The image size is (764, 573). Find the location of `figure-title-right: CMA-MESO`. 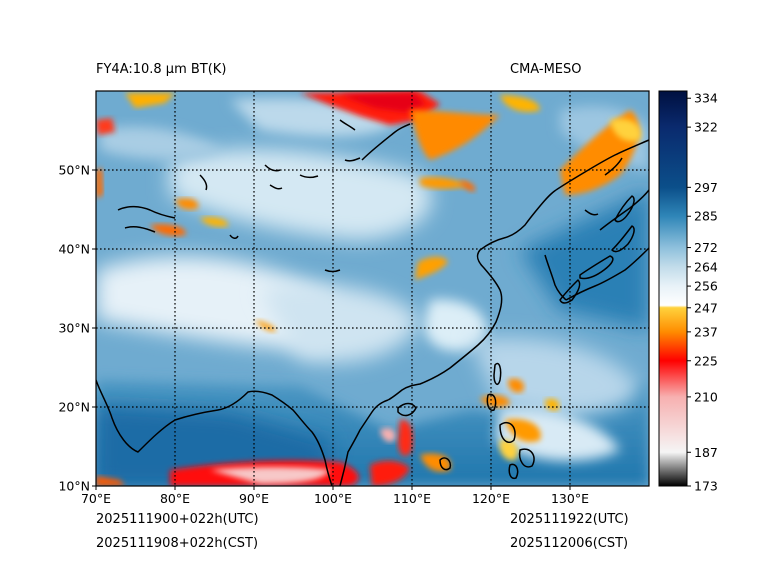

figure-title-right: CMA-MESO is located at coordinates (546, 69).